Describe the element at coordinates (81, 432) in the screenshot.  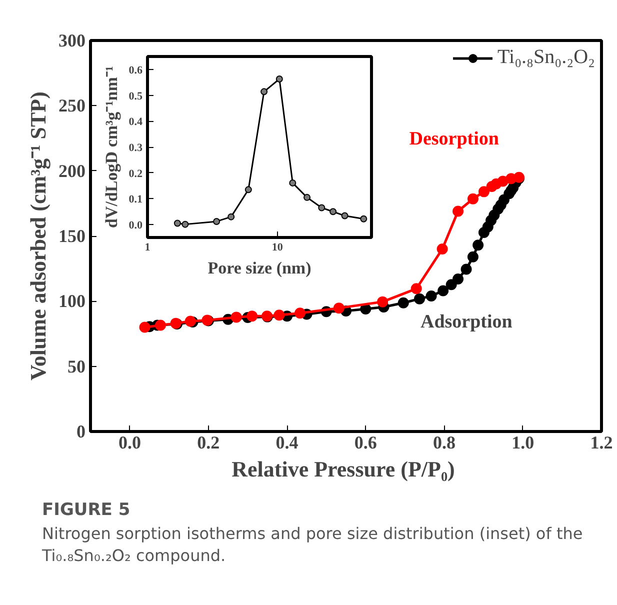
I see `y-tick-label: 0` at that location.